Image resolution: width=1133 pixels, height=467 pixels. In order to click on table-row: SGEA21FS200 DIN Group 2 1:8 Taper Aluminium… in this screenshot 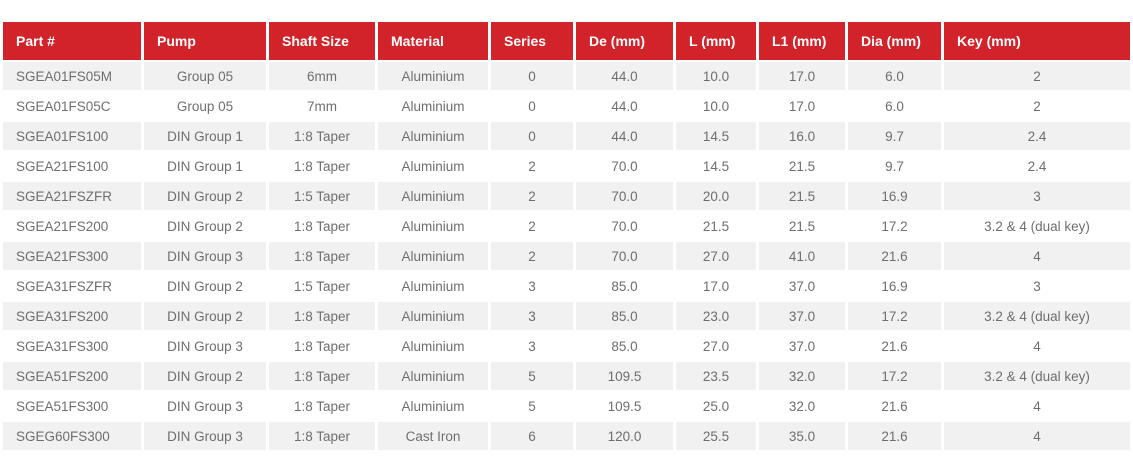, I will do `click(566, 226)`.